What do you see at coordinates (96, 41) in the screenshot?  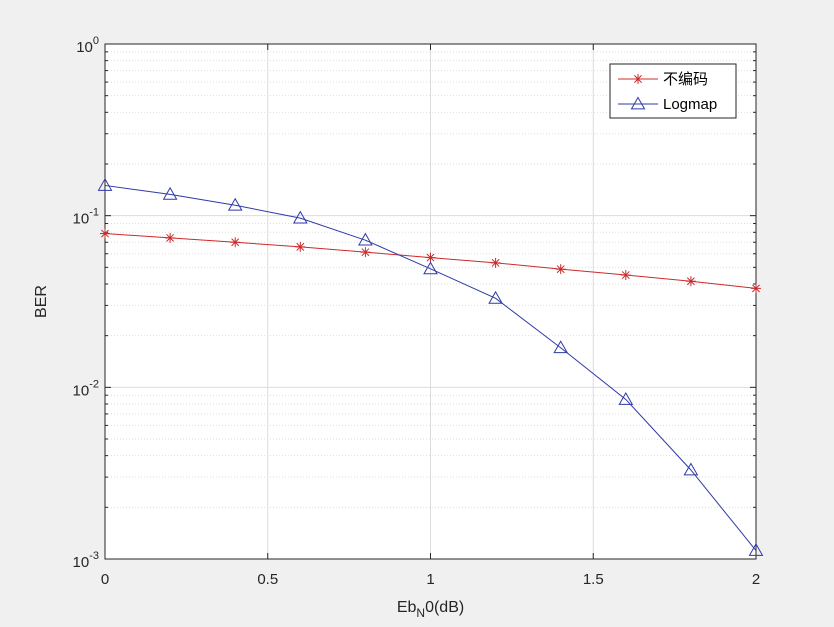 I see `y-tick-label-exponent: 0` at bounding box center [96, 41].